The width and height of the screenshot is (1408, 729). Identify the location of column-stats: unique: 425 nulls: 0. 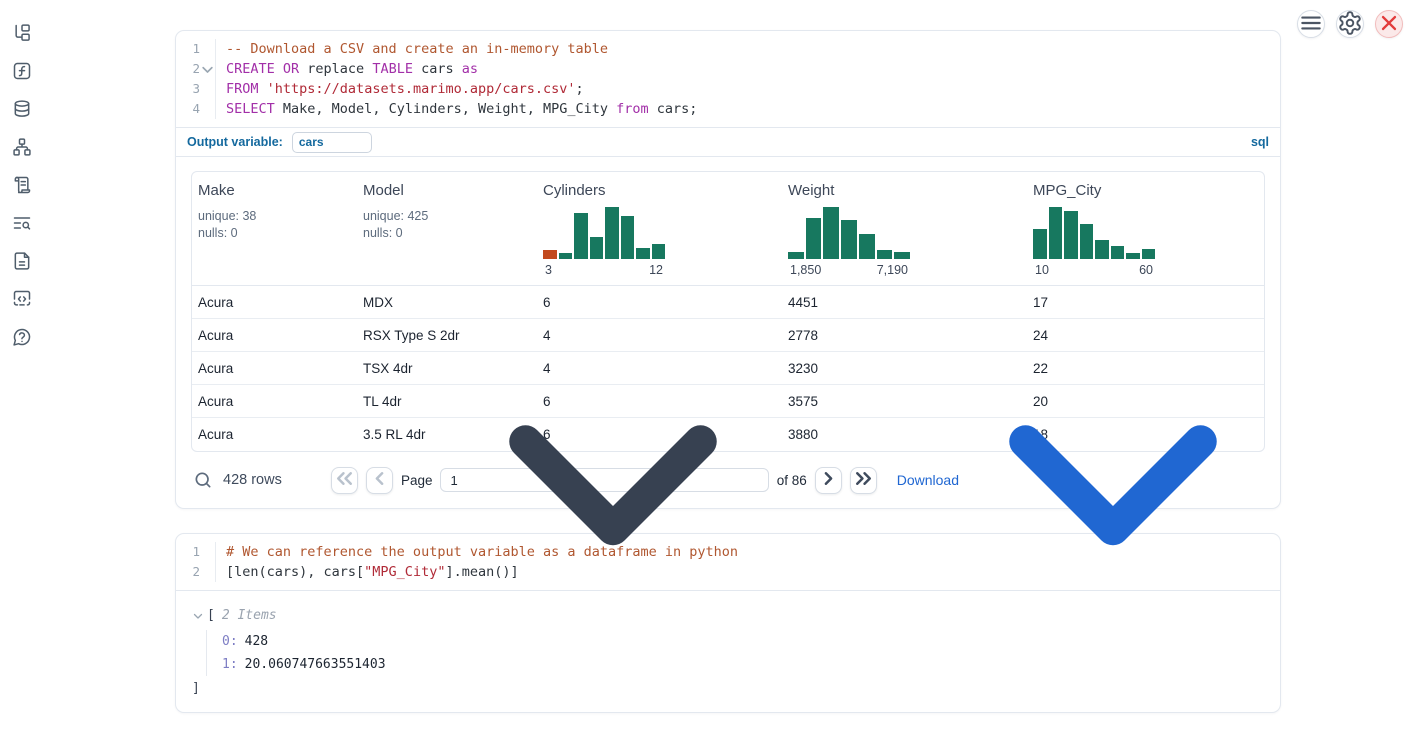
(396, 224).